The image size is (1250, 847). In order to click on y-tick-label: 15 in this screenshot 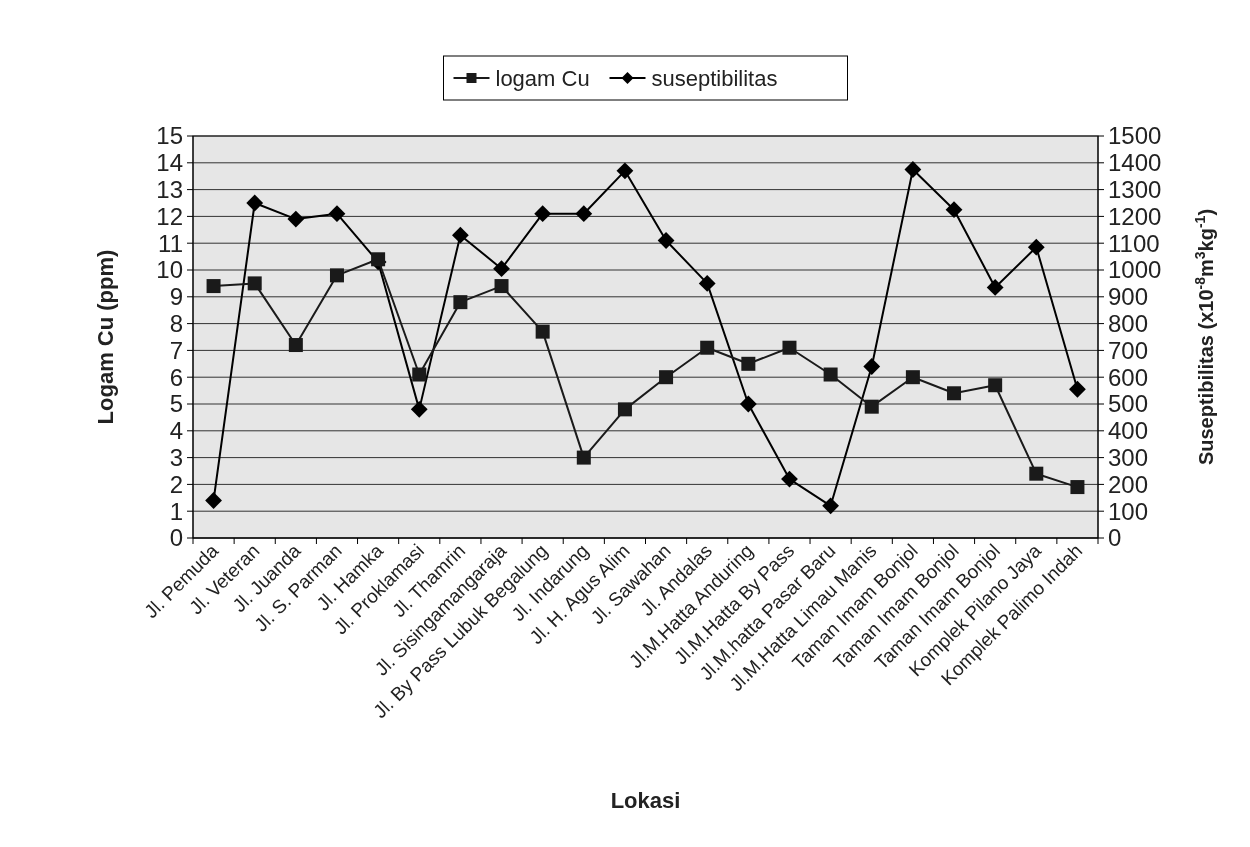, I will do `click(169, 136)`.